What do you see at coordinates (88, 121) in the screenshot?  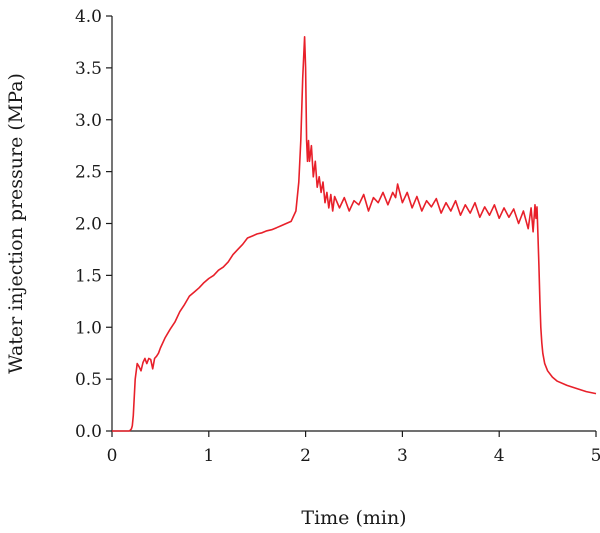 I see `y-tick-label: 3.0` at bounding box center [88, 121].